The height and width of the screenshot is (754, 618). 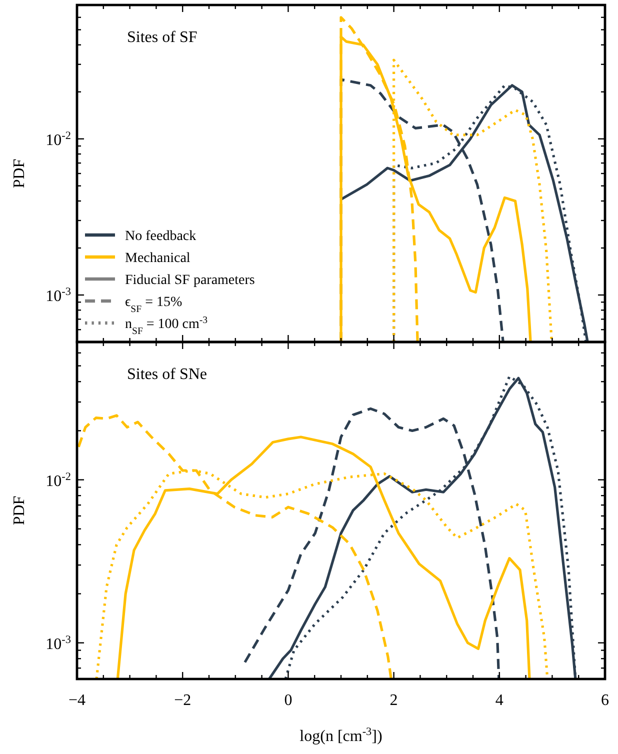 I want to click on annotation: n$_{SF}$ = 100 cm$^{-3}$, so click(x=166, y=325).